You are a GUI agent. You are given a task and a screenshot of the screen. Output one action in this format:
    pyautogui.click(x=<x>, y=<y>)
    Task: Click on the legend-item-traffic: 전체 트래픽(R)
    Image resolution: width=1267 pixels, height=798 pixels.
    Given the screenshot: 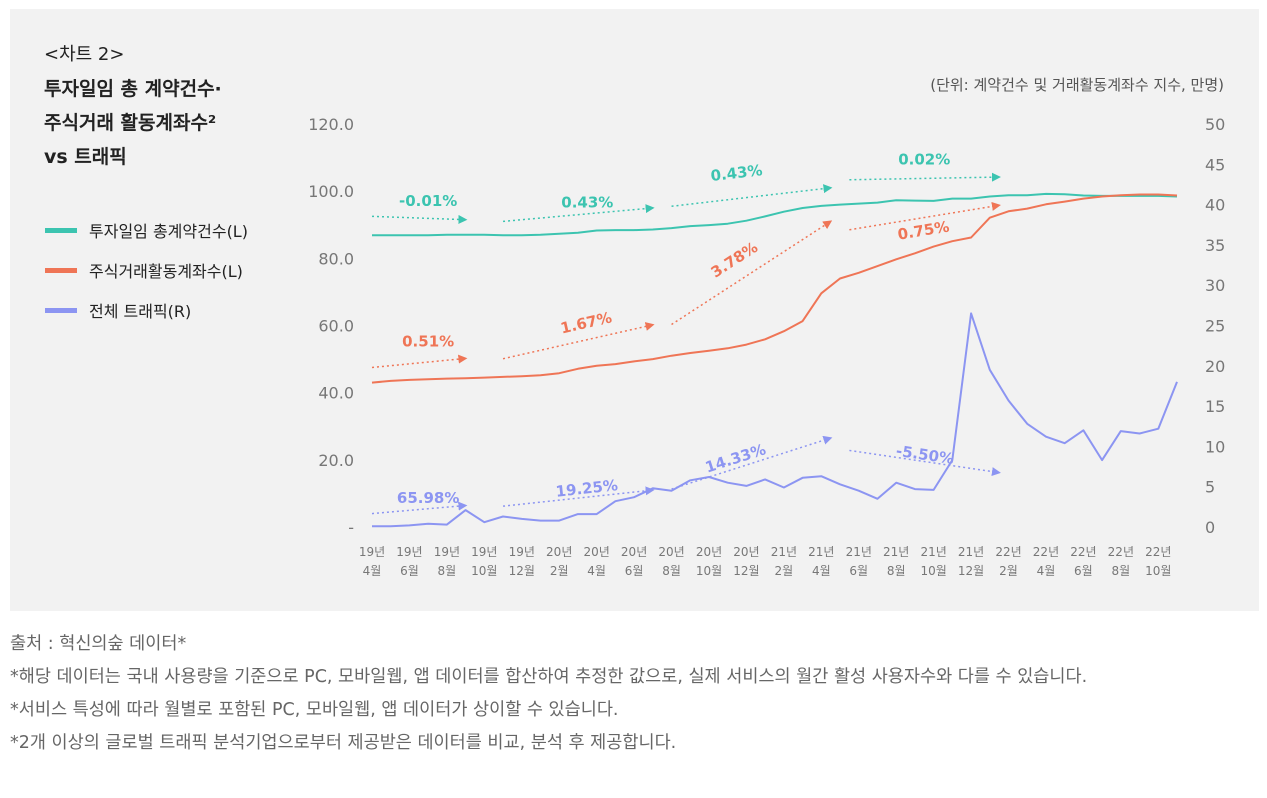 What is the action you would take?
    pyautogui.click(x=146, y=310)
    